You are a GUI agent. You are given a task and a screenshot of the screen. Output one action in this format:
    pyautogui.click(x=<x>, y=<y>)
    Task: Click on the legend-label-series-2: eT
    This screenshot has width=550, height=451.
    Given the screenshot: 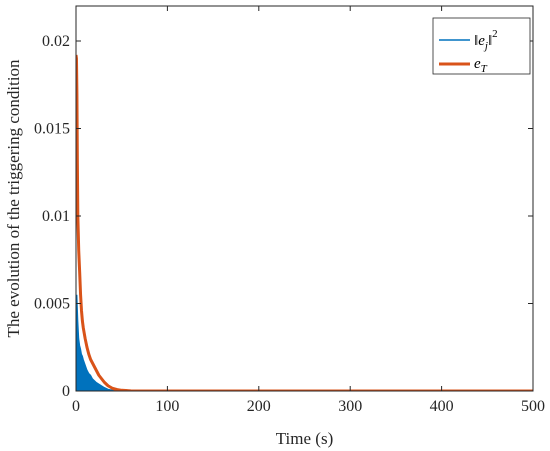 What is the action you would take?
    pyautogui.click(x=481, y=65)
    